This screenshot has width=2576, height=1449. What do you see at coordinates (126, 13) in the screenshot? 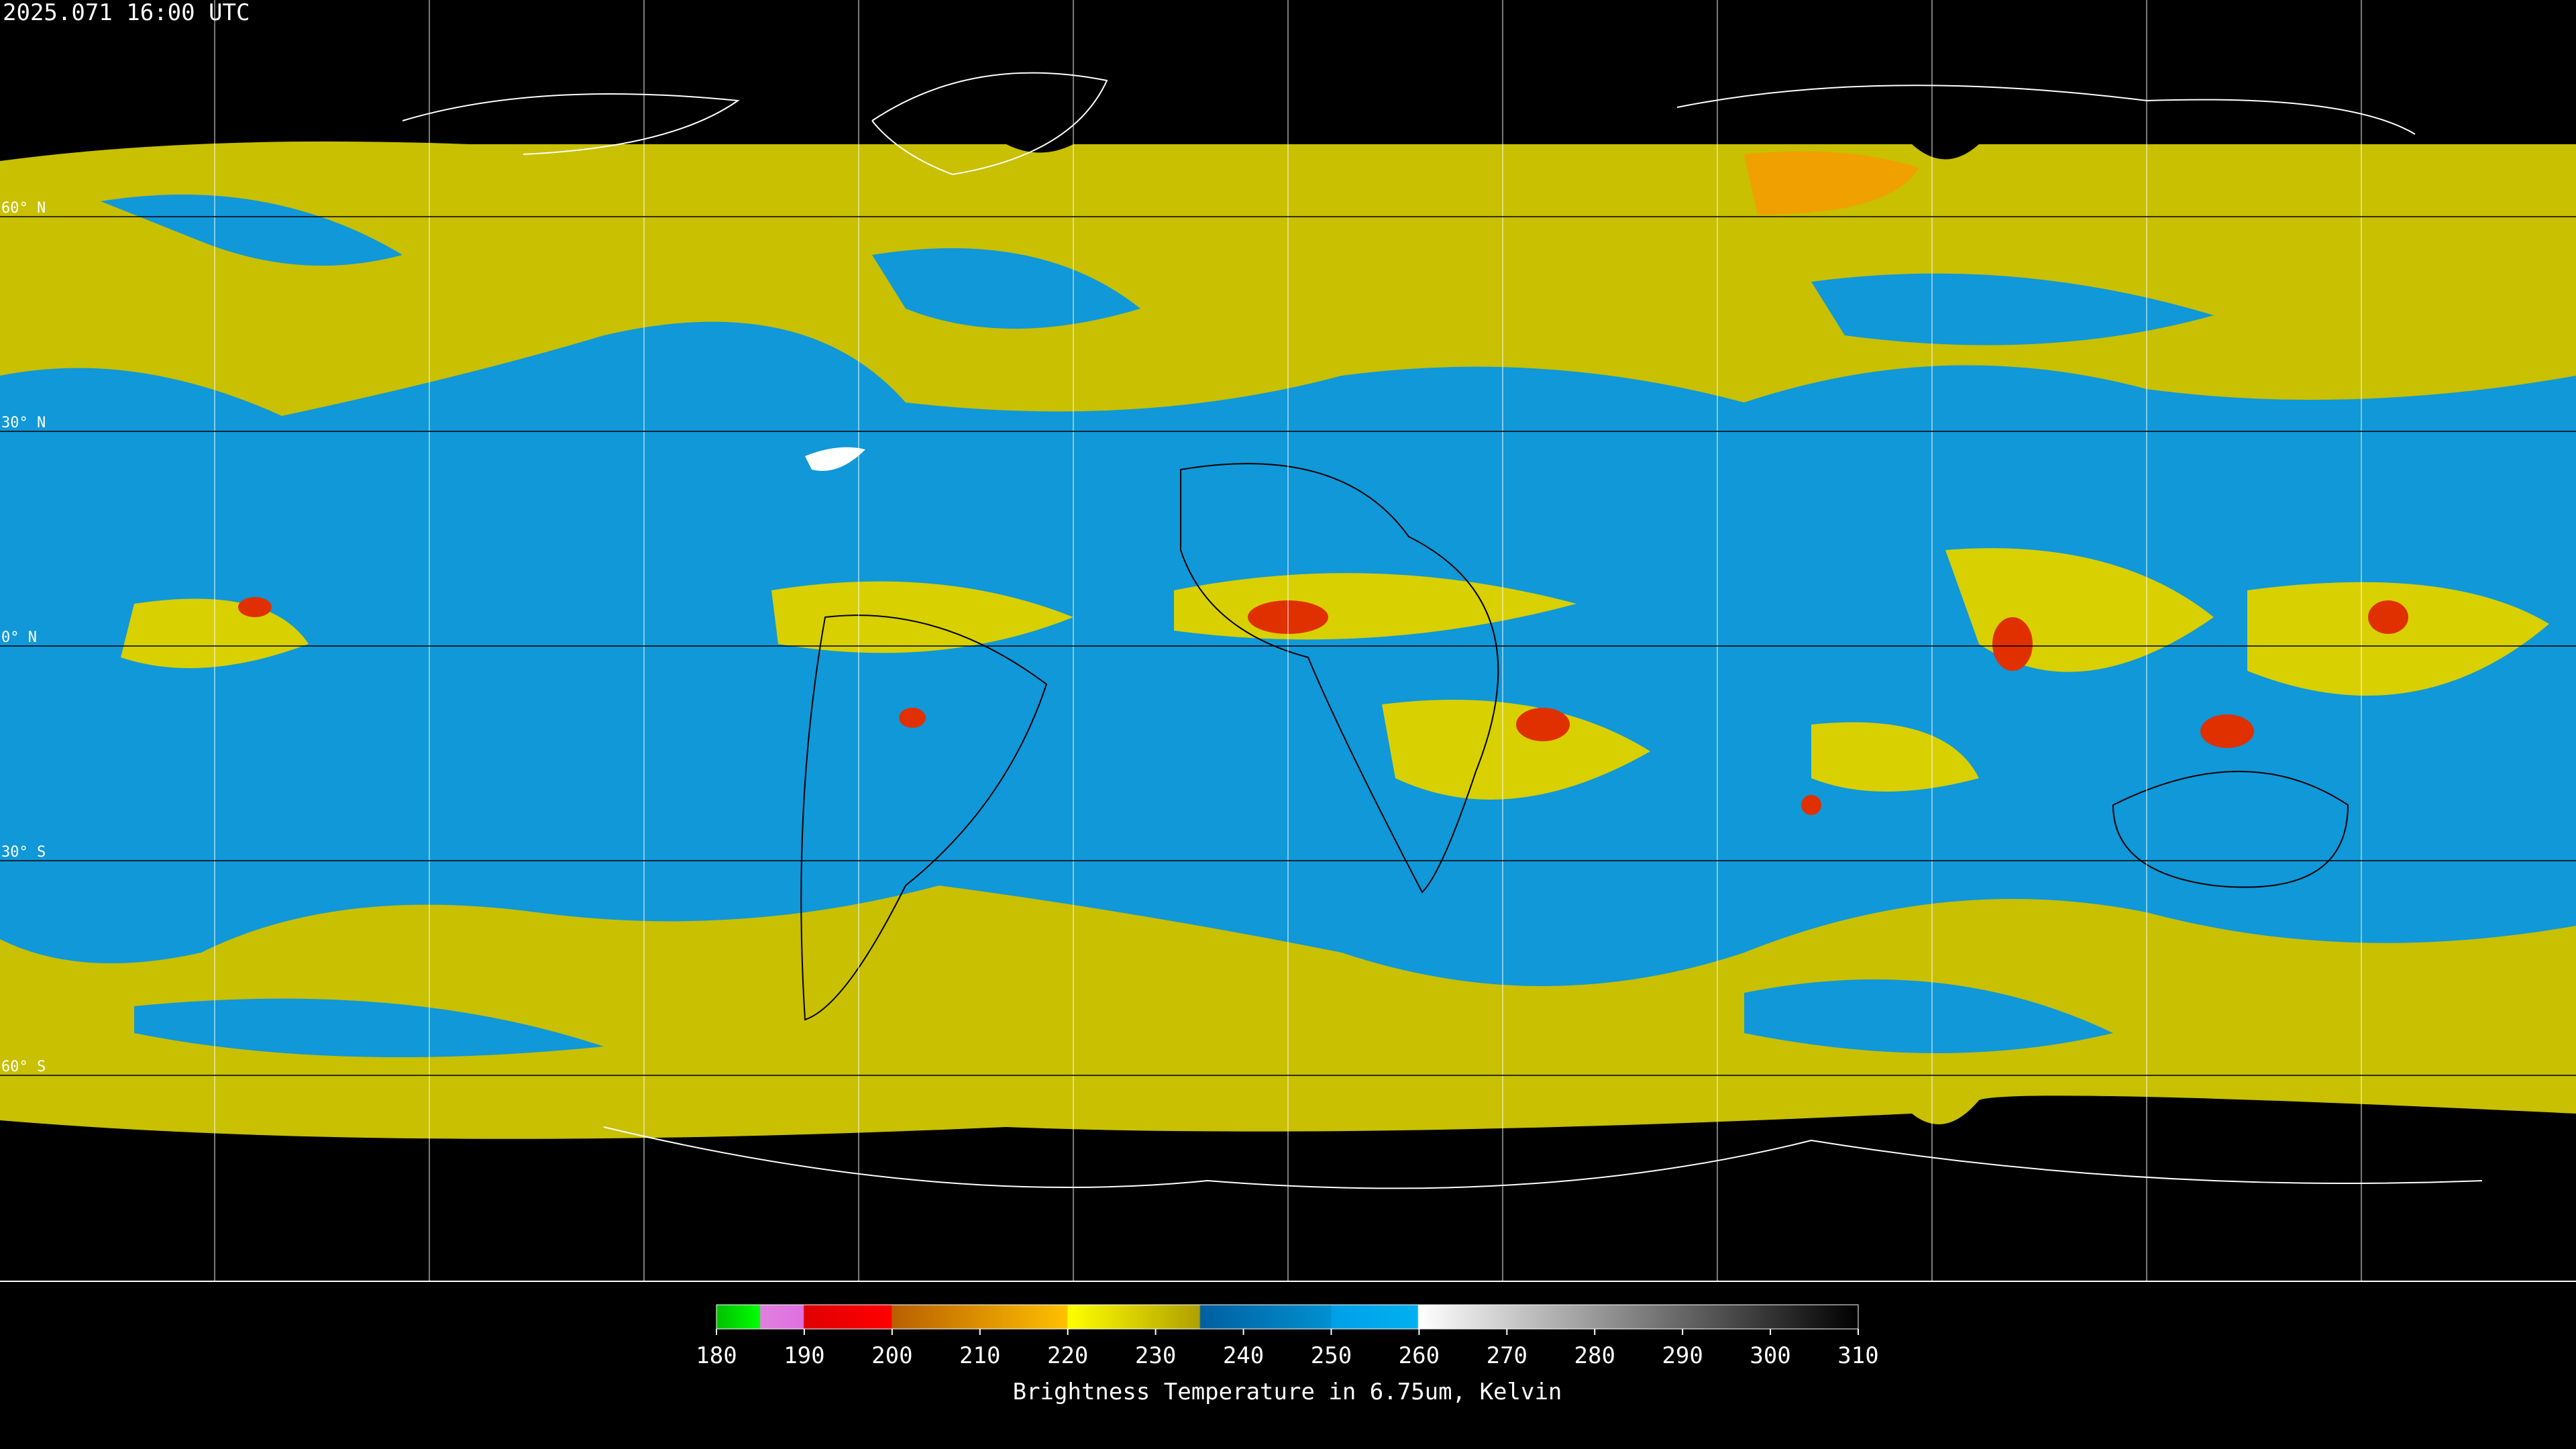
I see `timestamp: 2025.071 16:00 UTC` at bounding box center [126, 13].